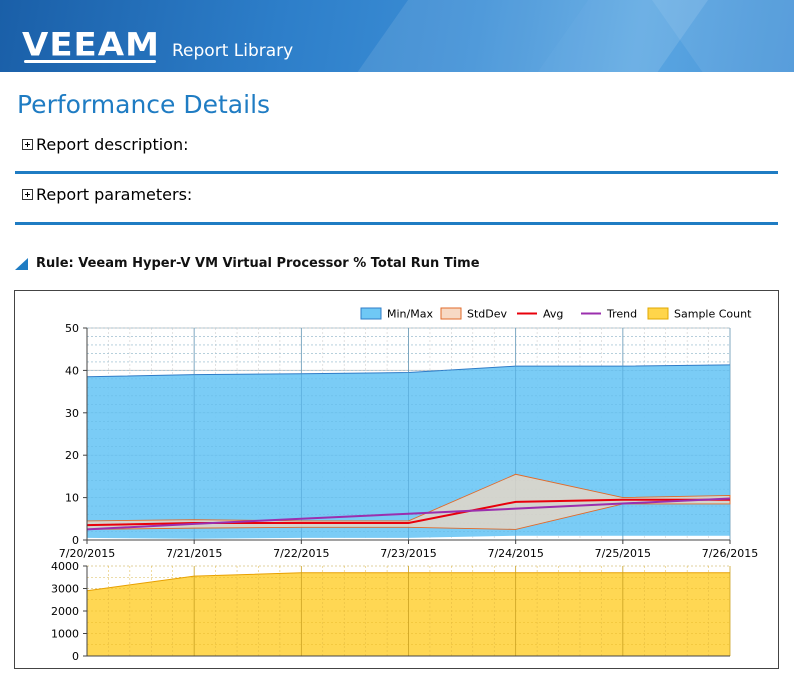 This screenshot has width=794, height=675. Describe the element at coordinates (72, 370) in the screenshot. I see `y-tick-label: 40` at that location.